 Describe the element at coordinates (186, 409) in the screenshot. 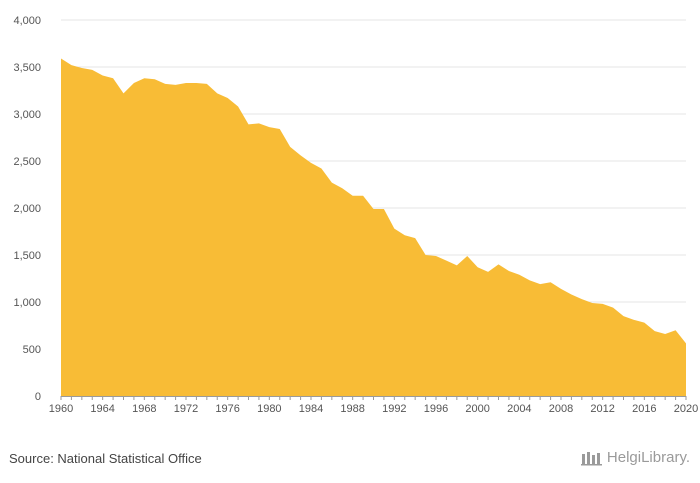

I see `x-tick-label: 1972` at that location.